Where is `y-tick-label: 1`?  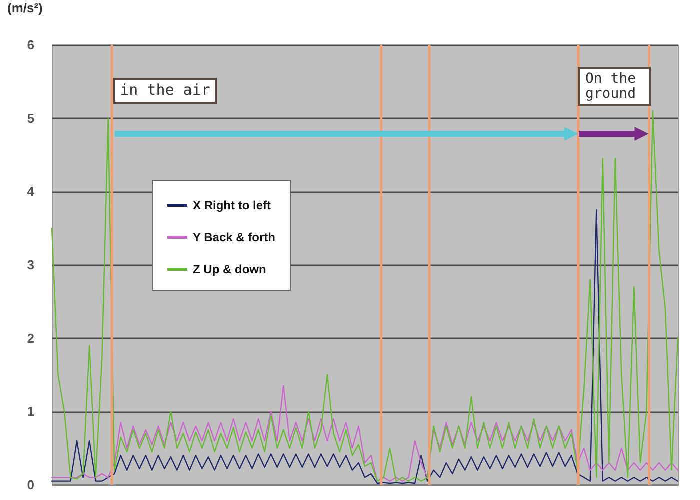 y-tick-label: 1 is located at coordinates (30, 412).